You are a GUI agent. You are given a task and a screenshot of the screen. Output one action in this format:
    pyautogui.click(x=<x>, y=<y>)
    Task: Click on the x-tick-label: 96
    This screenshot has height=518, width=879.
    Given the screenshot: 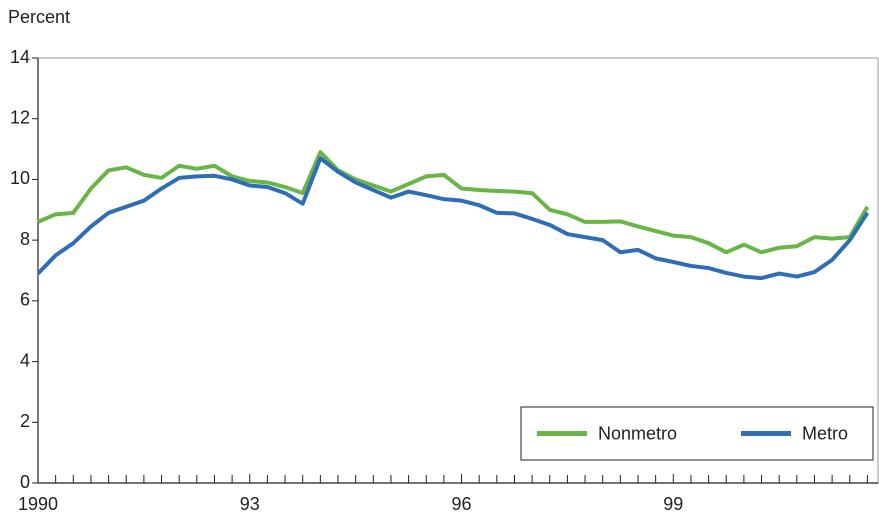 What is the action you would take?
    pyautogui.click(x=462, y=504)
    